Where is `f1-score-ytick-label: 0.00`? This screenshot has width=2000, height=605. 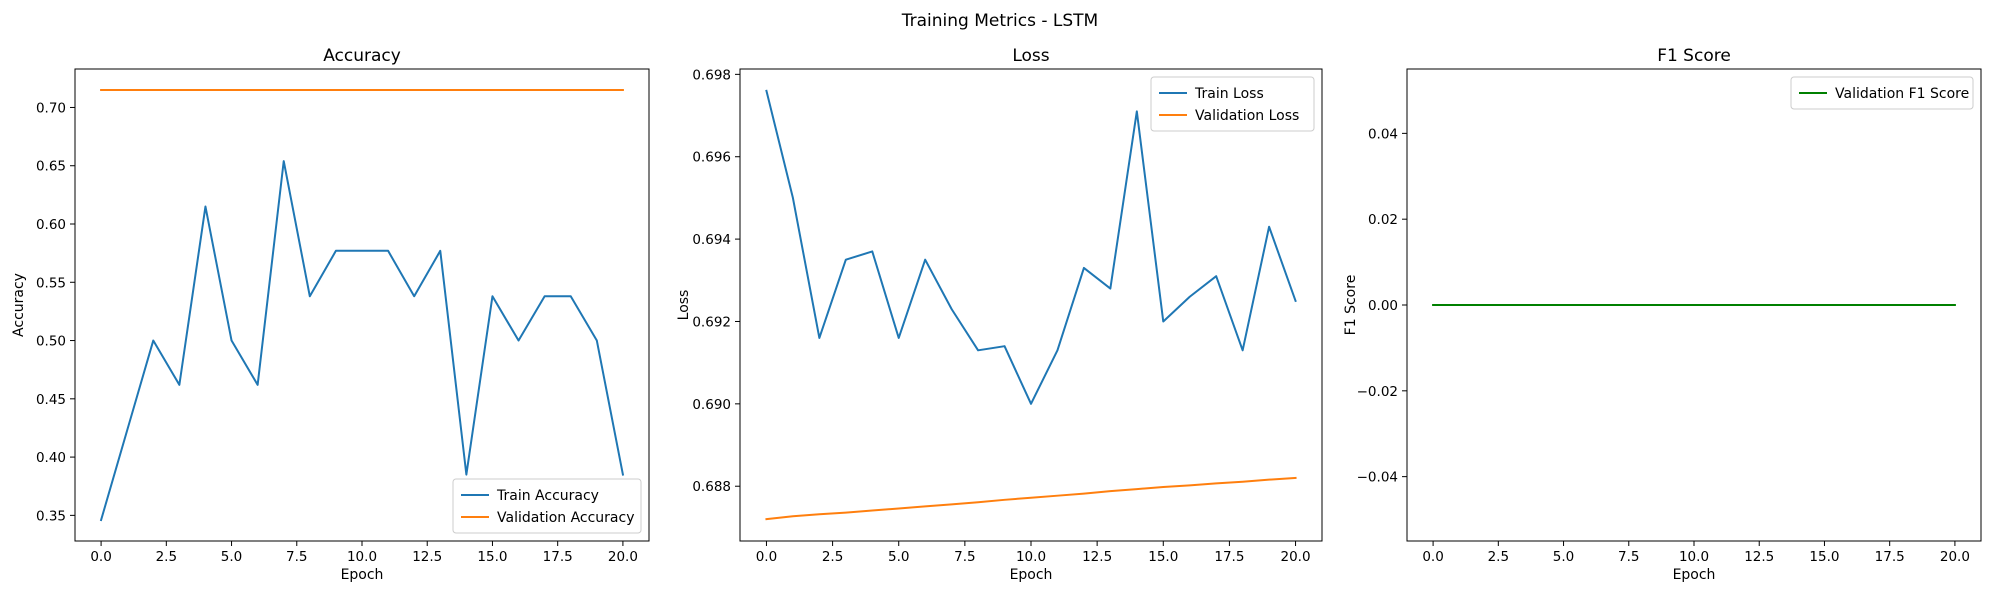 f1-score-ytick-label: 0.00 is located at coordinates (1383, 306).